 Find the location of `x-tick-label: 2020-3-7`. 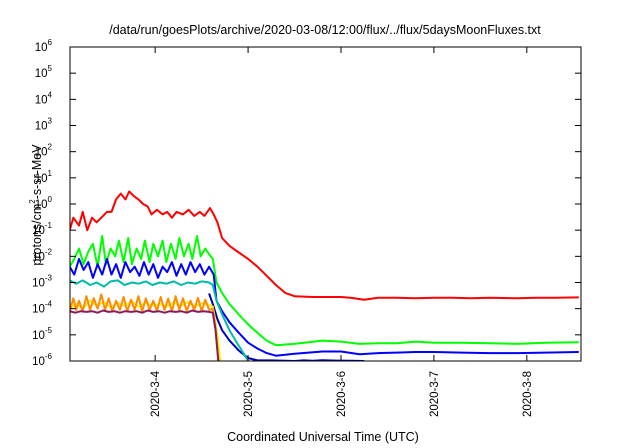

x-tick-label: 2020-3-7 is located at coordinates (435, 394).